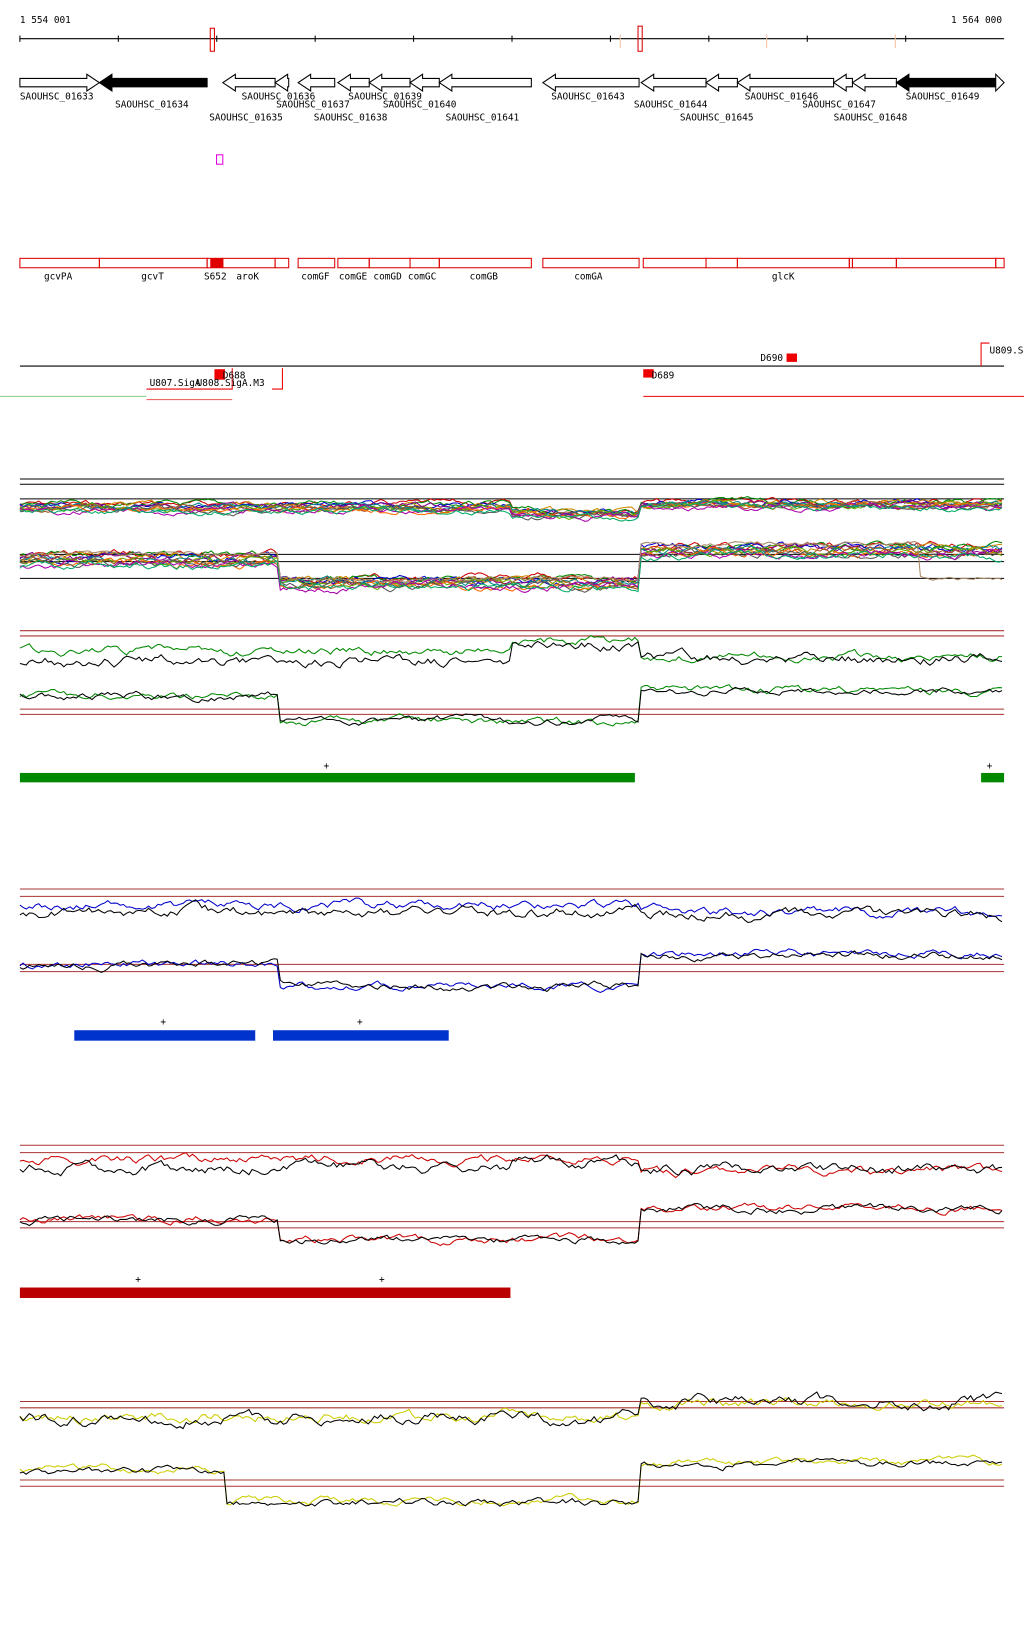 This screenshot has height=1640, width=1024. I want to click on gene-name: comGB, so click(484, 276).